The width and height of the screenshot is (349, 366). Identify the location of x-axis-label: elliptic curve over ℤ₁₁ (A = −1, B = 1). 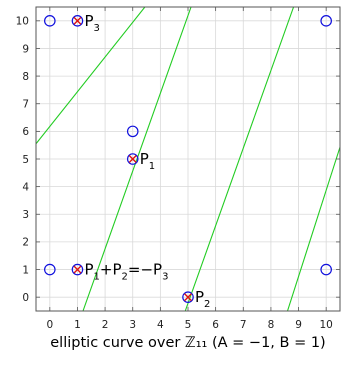
(187, 343).